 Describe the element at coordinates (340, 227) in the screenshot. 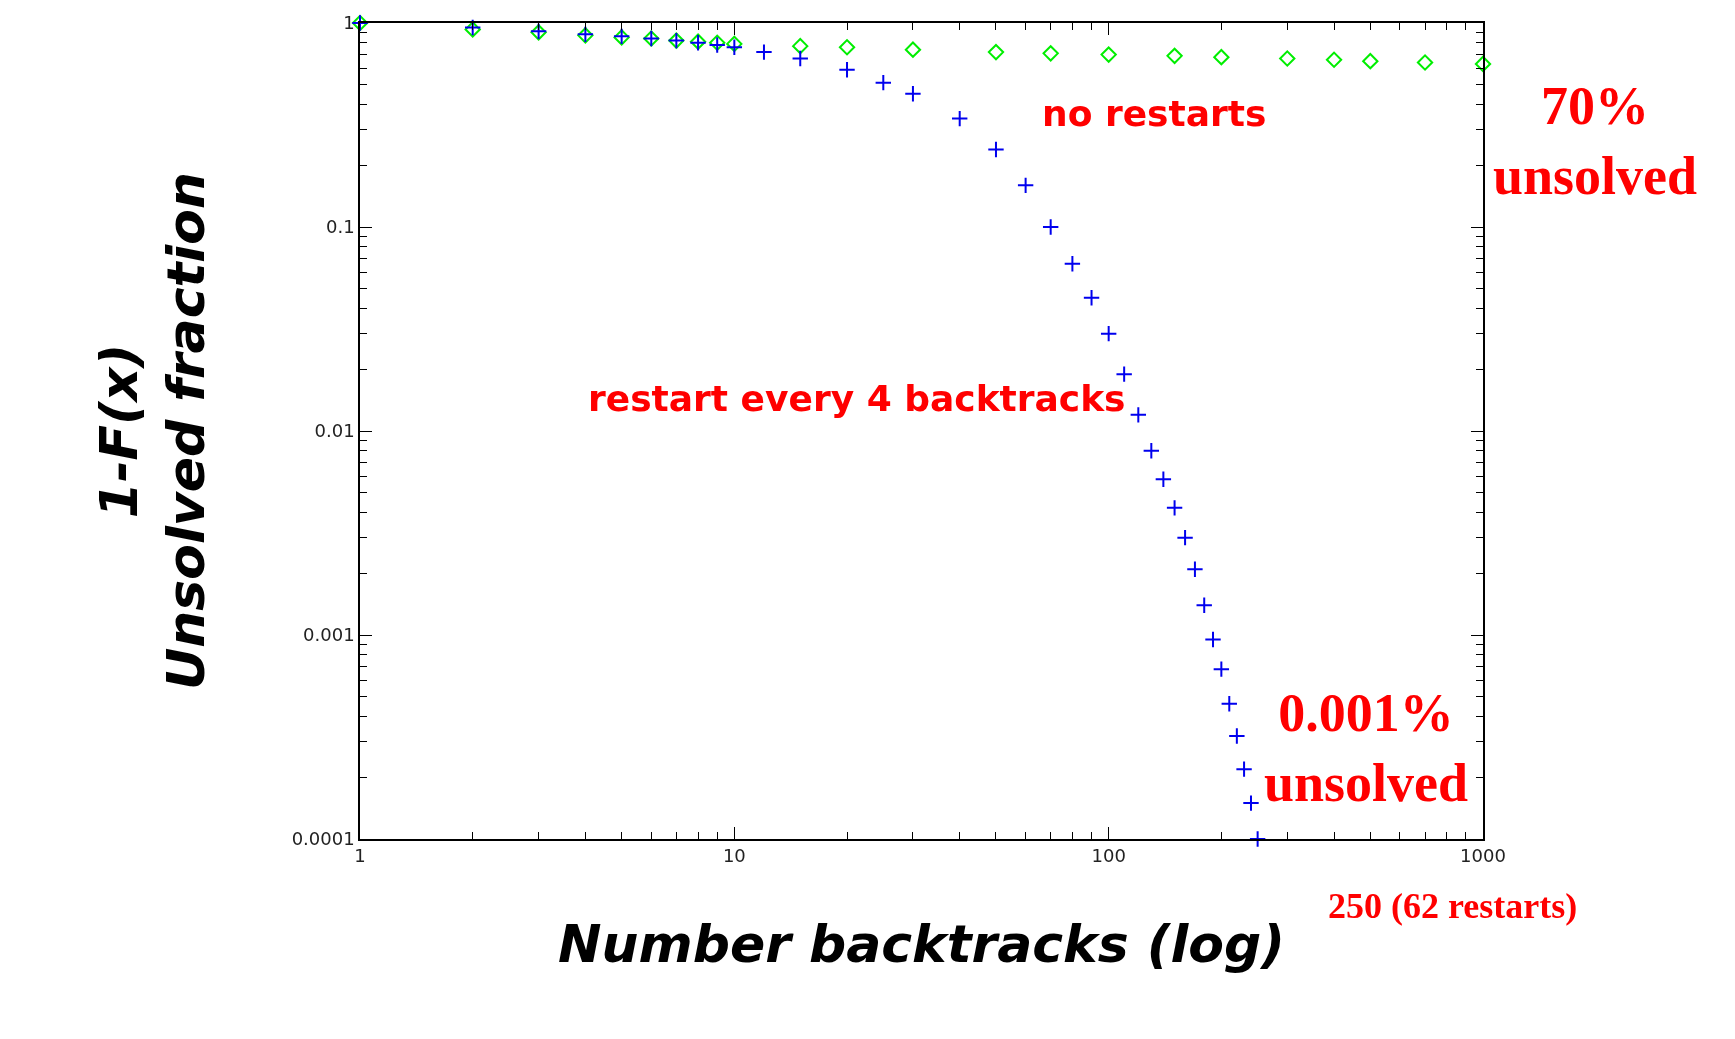

I see `y-tick-label: 0.1` at that location.